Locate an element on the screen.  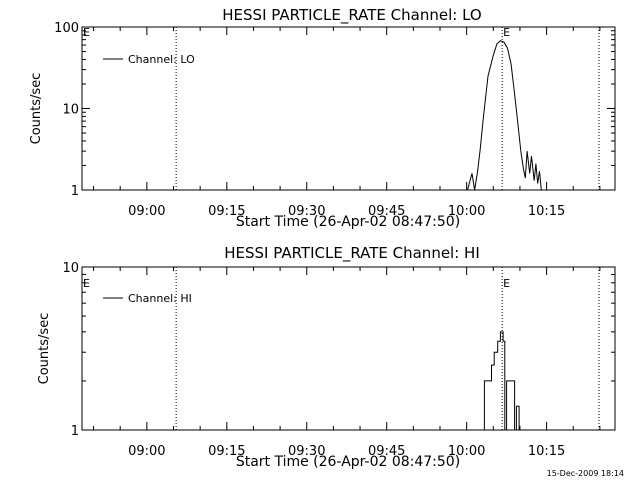
hi-chart-title: HESSI PARTICLE_RATE Channel: HI is located at coordinates (352, 253).